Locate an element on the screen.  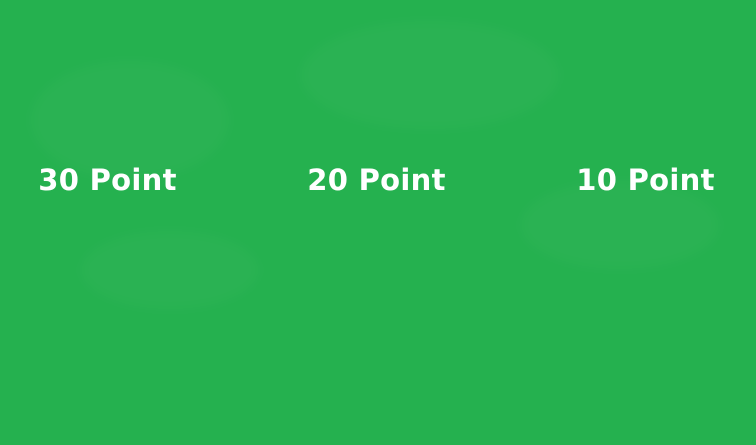
score-zone-label: 30 Point is located at coordinates (107, 180).